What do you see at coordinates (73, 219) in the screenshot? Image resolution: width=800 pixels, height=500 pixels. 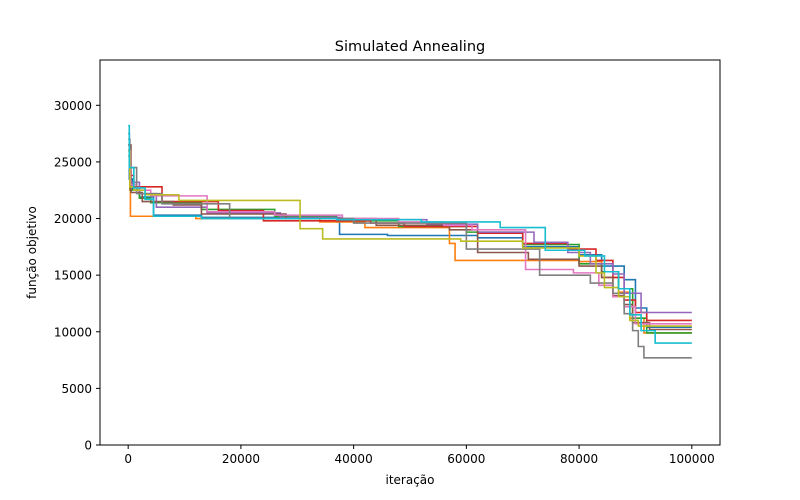 I see `y-tick-label: 20000` at bounding box center [73, 219].